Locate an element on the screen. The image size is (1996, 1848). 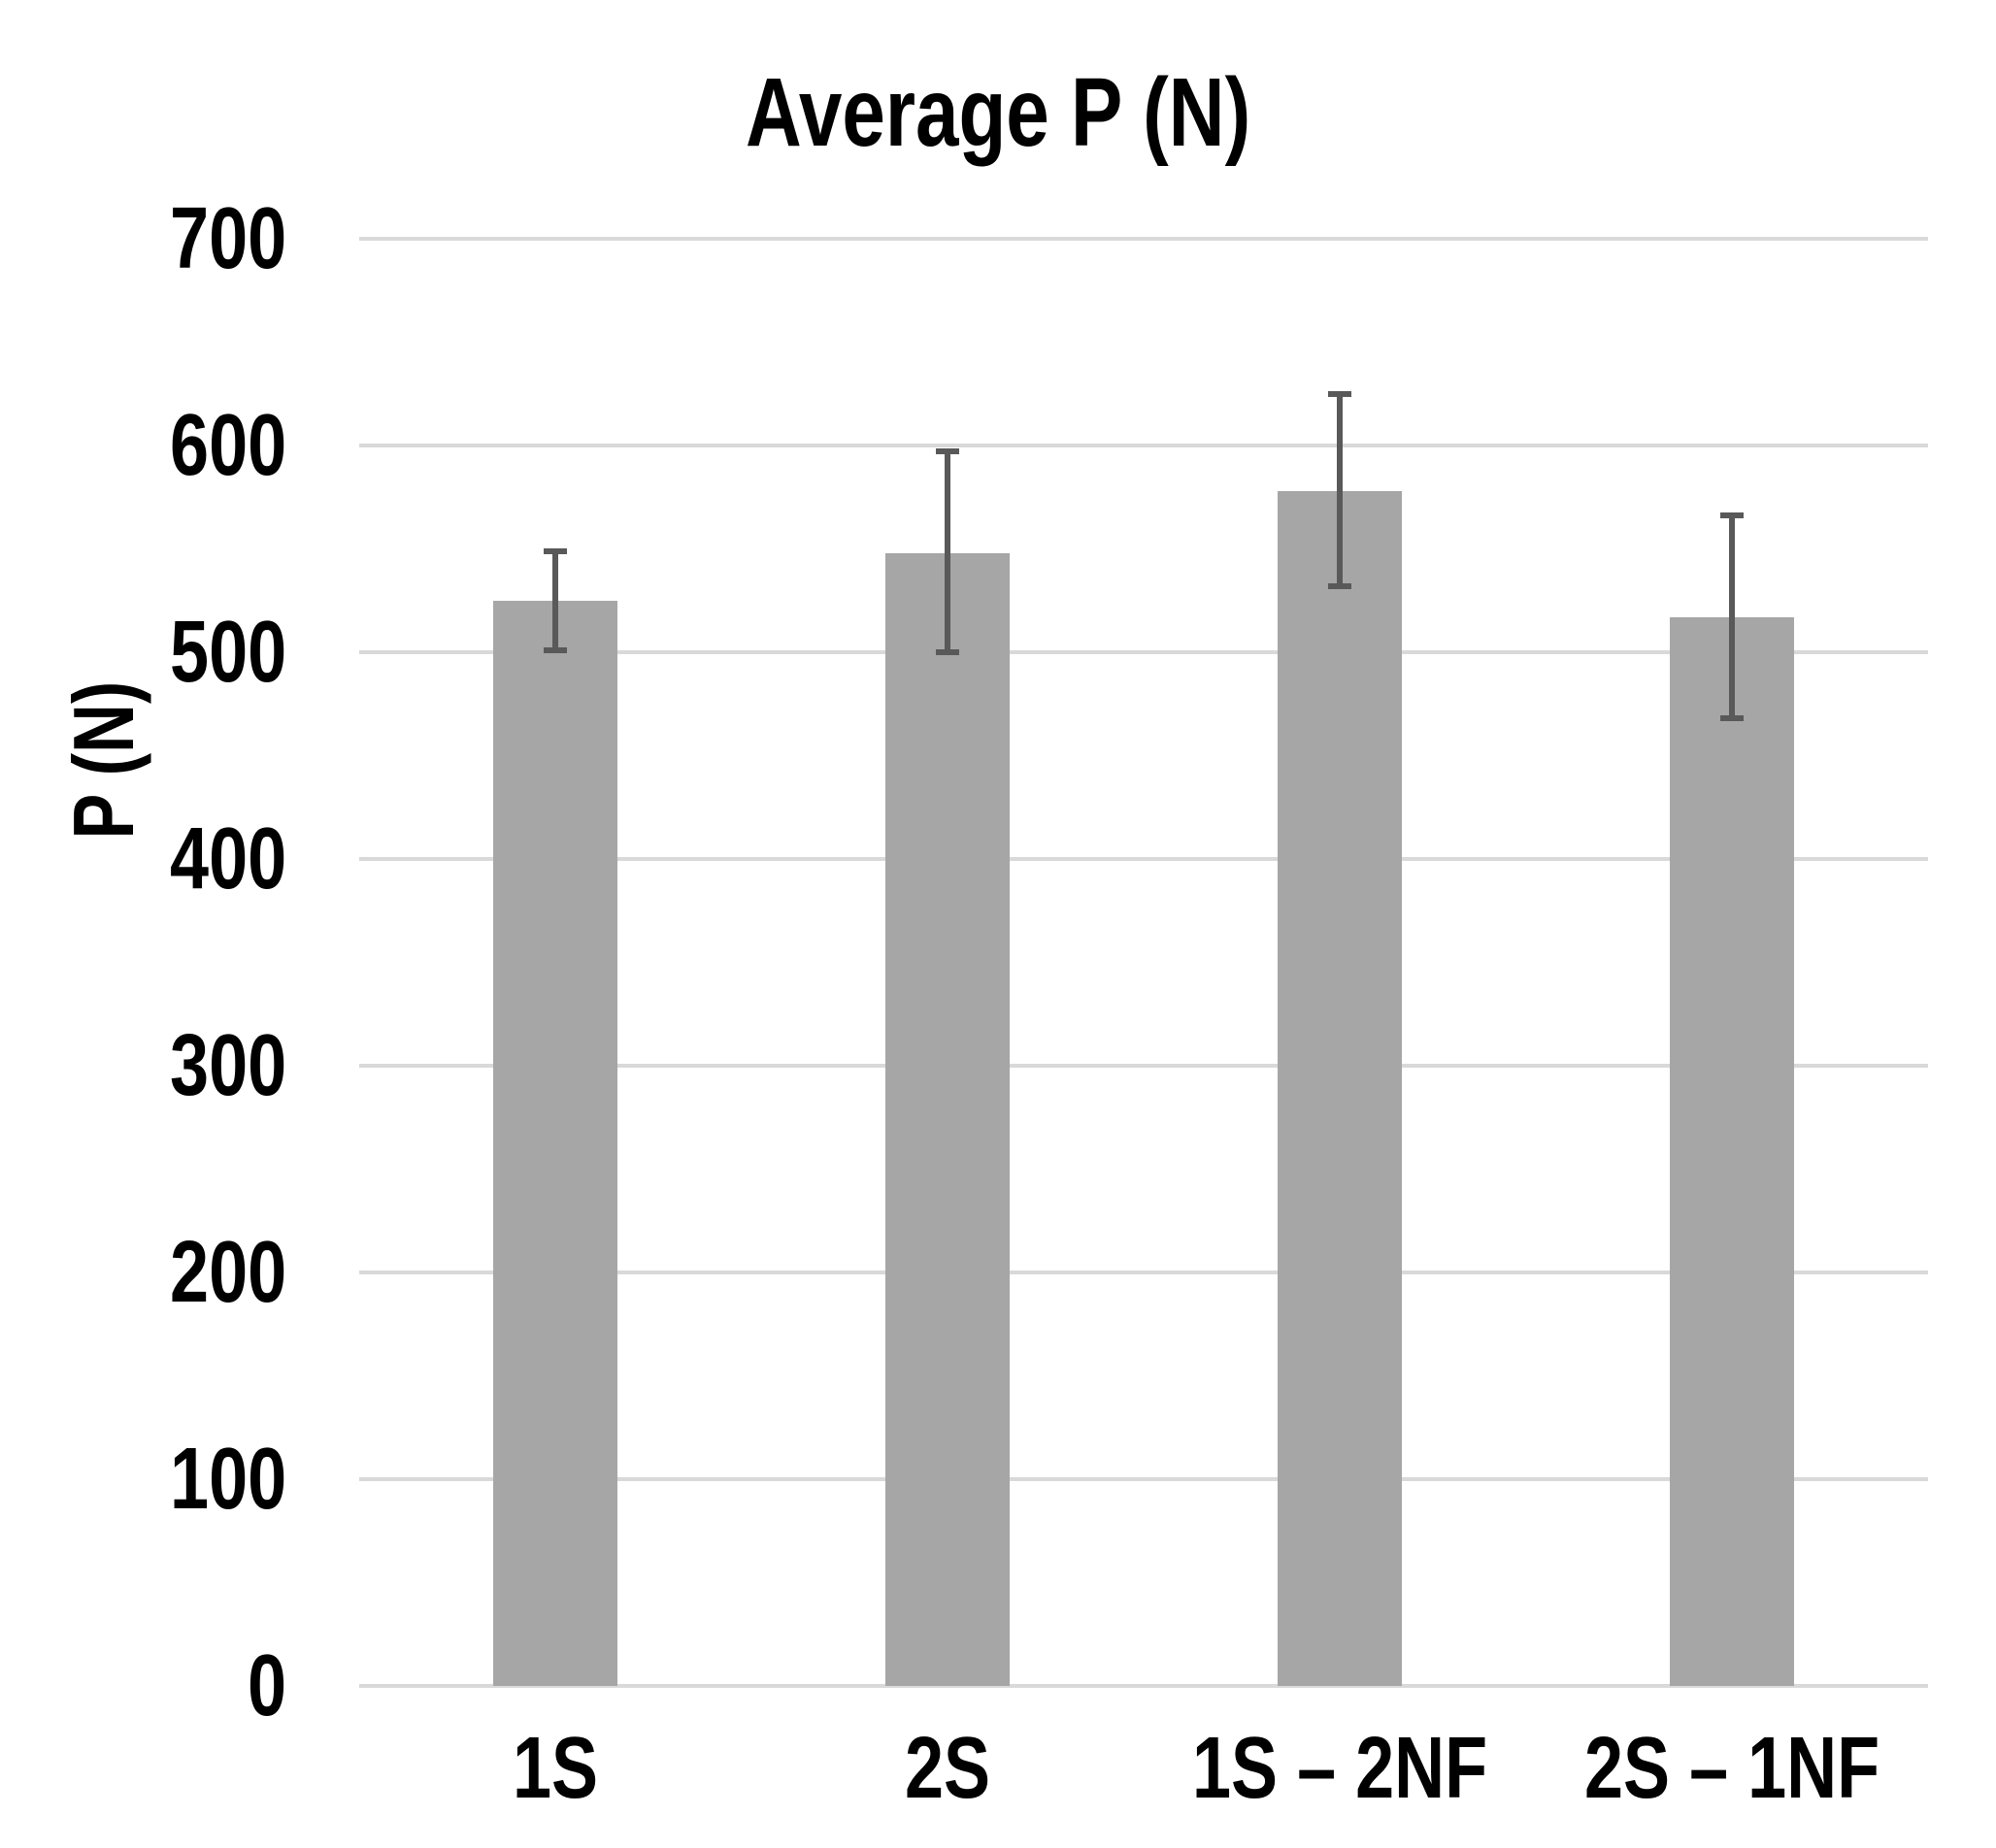
y-tick-label-text-500: 500 is located at coordinates (227, 652).